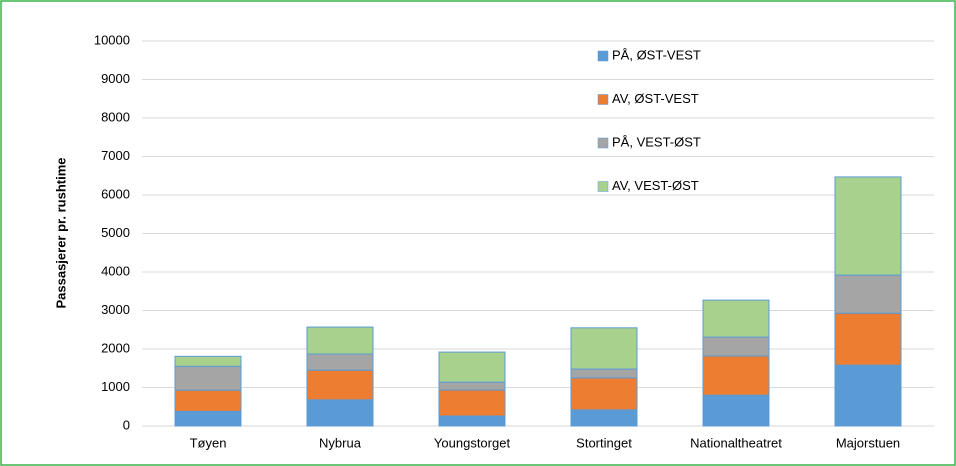  I want to click on y-tick-label: 0, so click(126, 424).